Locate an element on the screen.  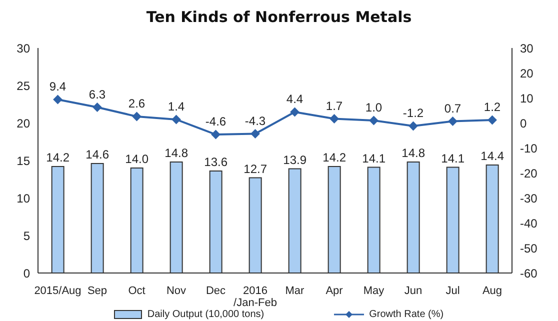
x-tick-label: May is located at coordinates (374, 291).